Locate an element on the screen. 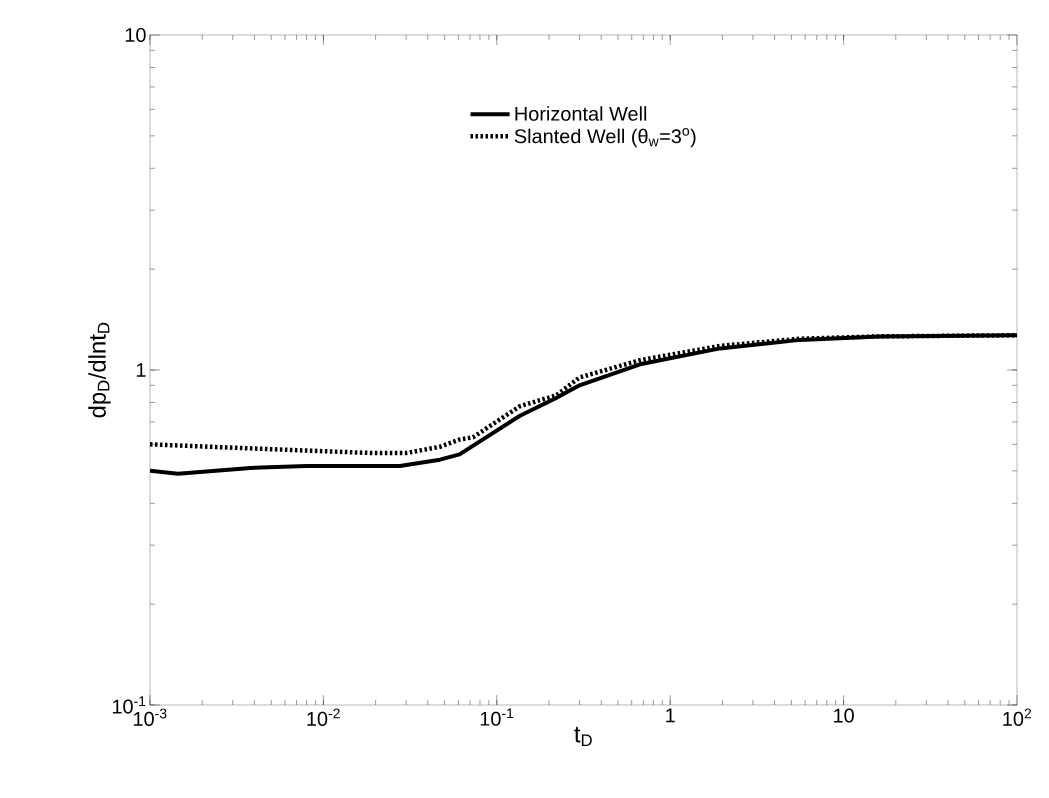  x-tick-label: 10$^{2}$ is located at coordinates (1017, 717).